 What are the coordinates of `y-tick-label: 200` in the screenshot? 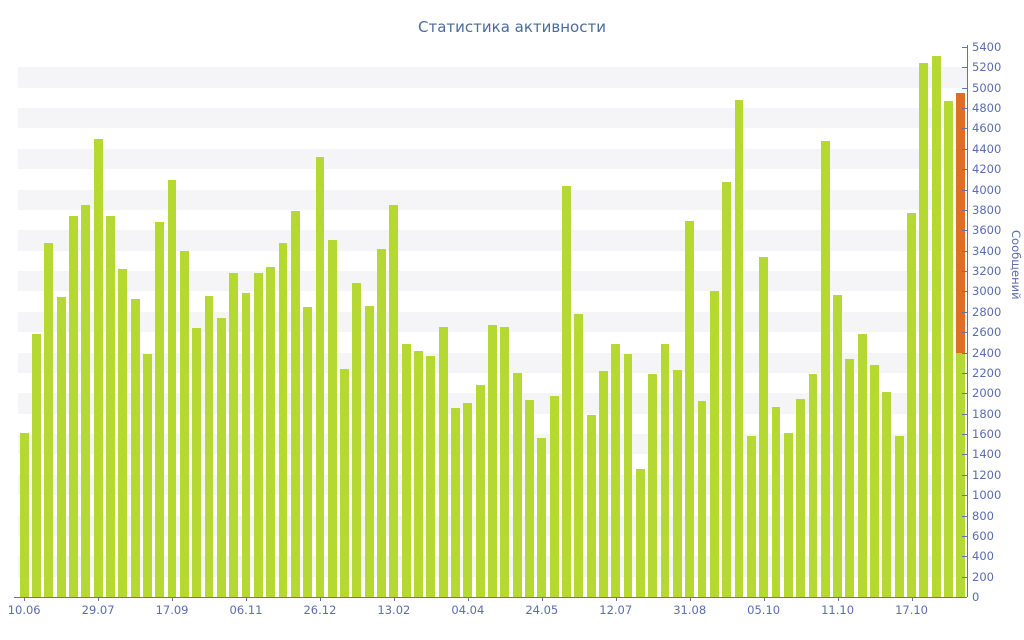 It's located at (983, 576).